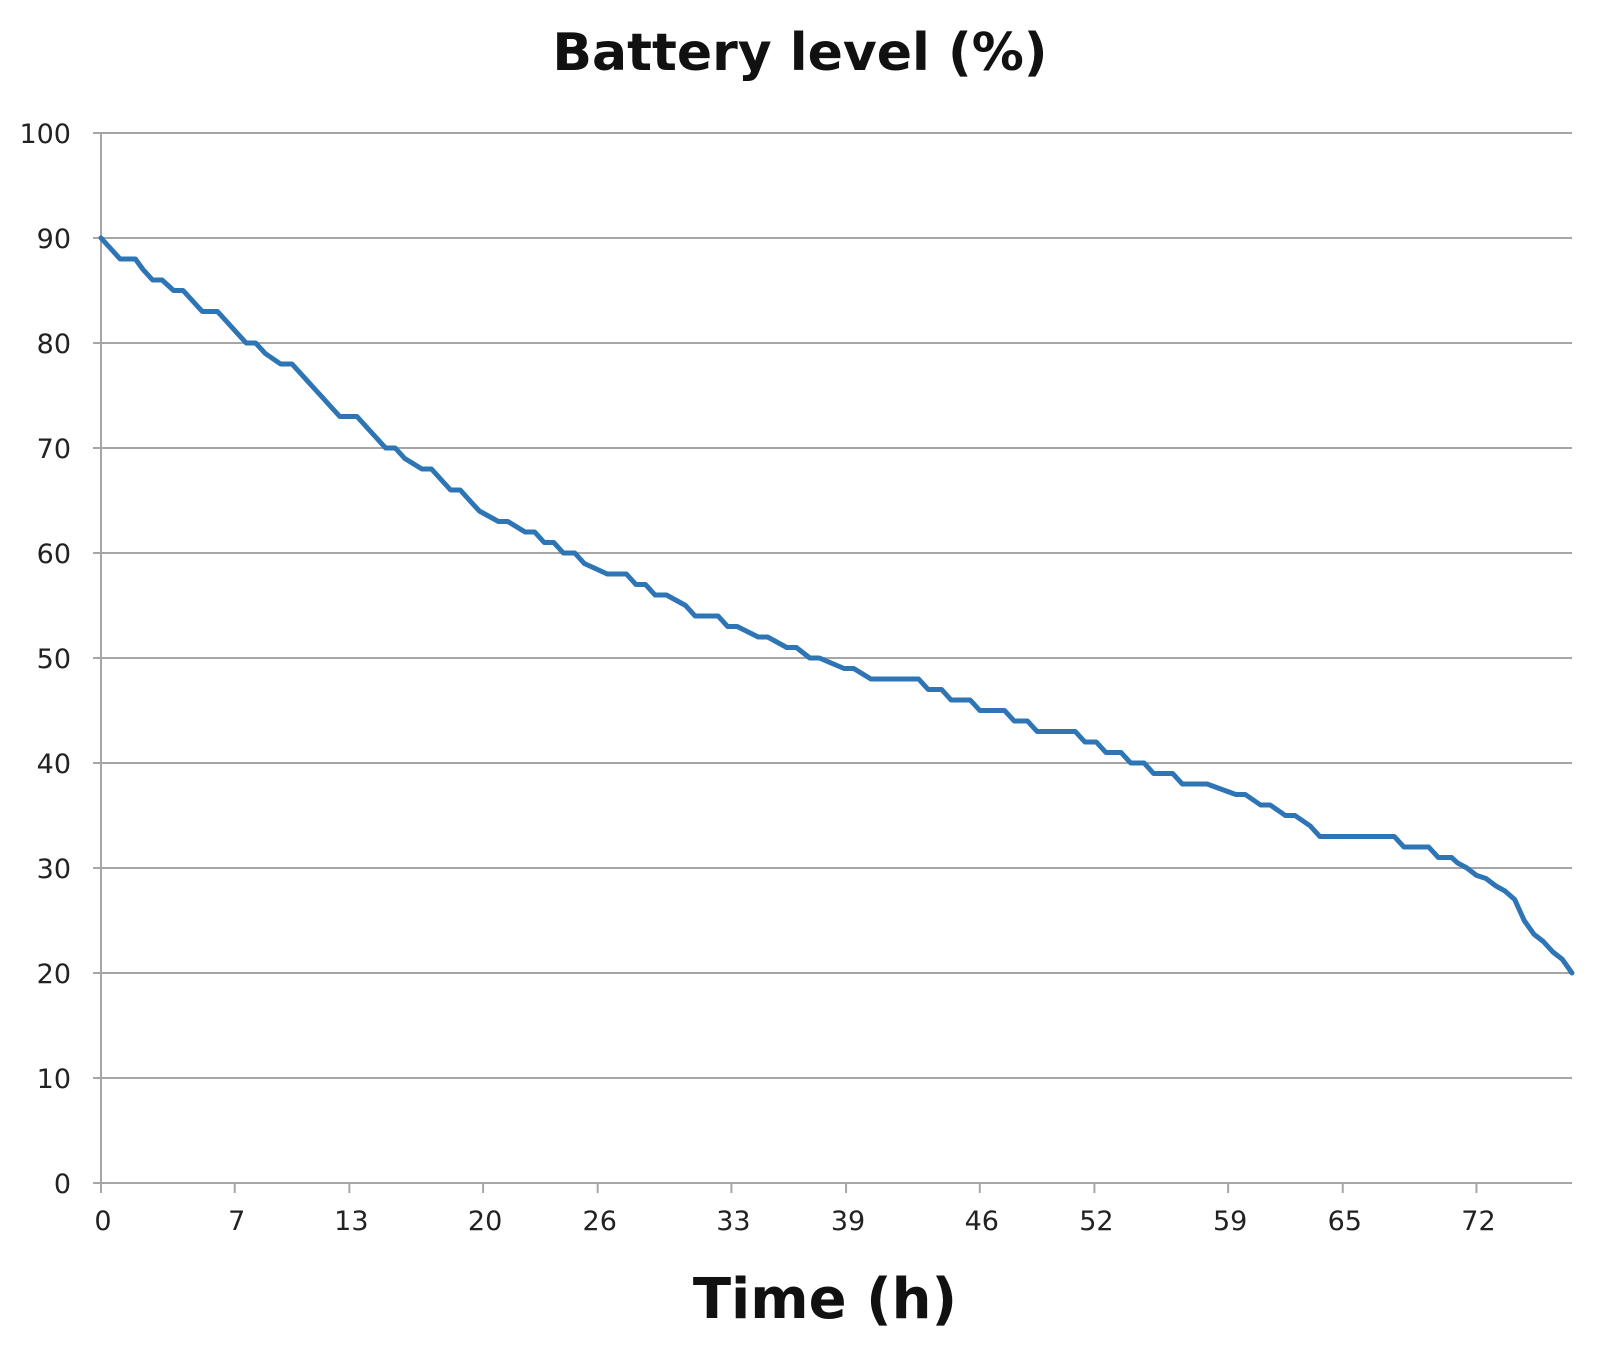 This screenshot has width=1597, height=1346. Describe the element at coordinates (45, 134) in the screenshot. I see `y-tick-label: 100` at that location.